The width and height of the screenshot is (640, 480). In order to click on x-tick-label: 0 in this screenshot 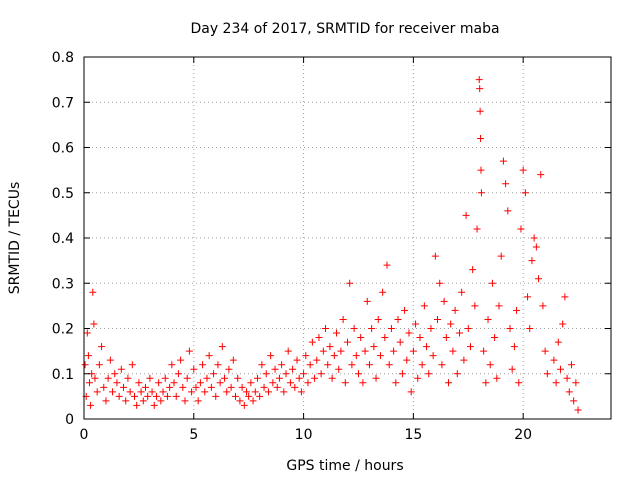, I will do `click(84, 435)`.